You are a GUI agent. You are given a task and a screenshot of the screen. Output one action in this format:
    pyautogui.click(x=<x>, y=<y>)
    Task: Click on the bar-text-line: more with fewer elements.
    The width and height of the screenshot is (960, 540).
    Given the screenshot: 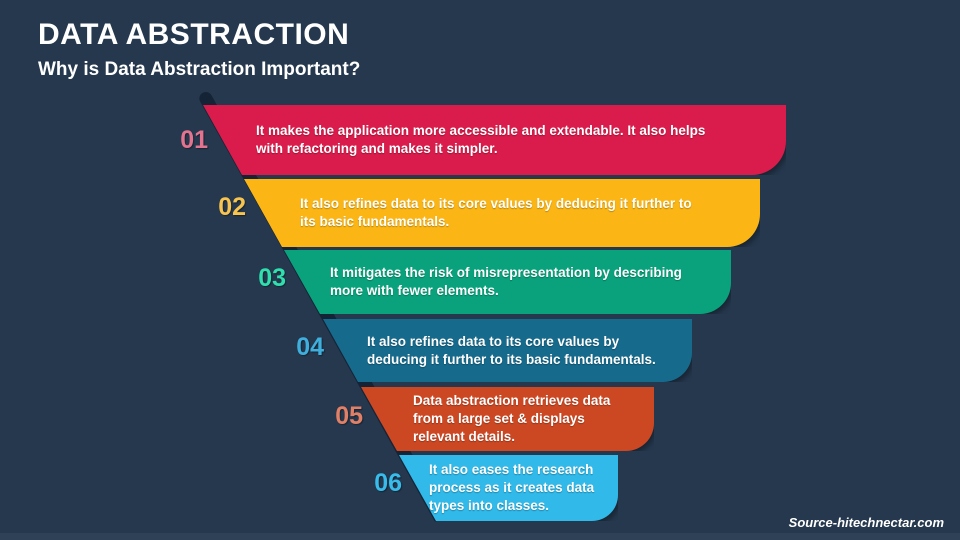 What is the action you would take?
    pyautogui.click(x=414, y=290)
    